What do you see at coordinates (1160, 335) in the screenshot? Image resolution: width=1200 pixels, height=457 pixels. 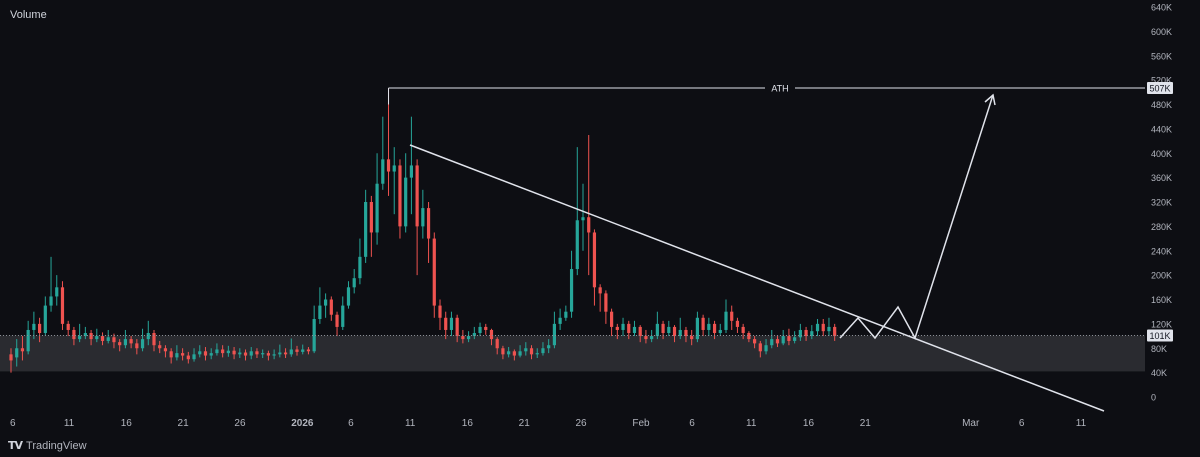 I see `current-price-label-bg` at bounding box center [1160, 335].